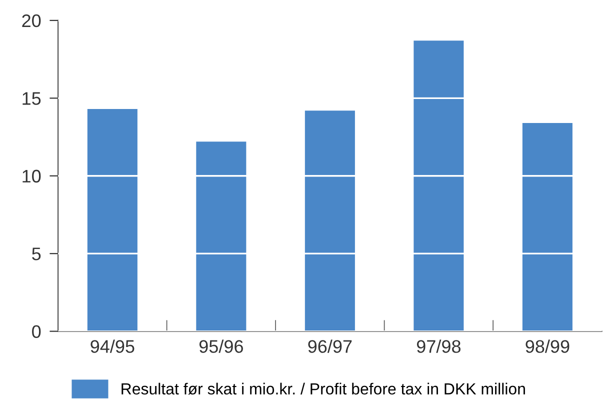 Image resolution: width=611 pixels, height=409 pixels. Describe the element at coordinates (31, 176) in the screenshot. I see `y-tick-label: 10` at that location.